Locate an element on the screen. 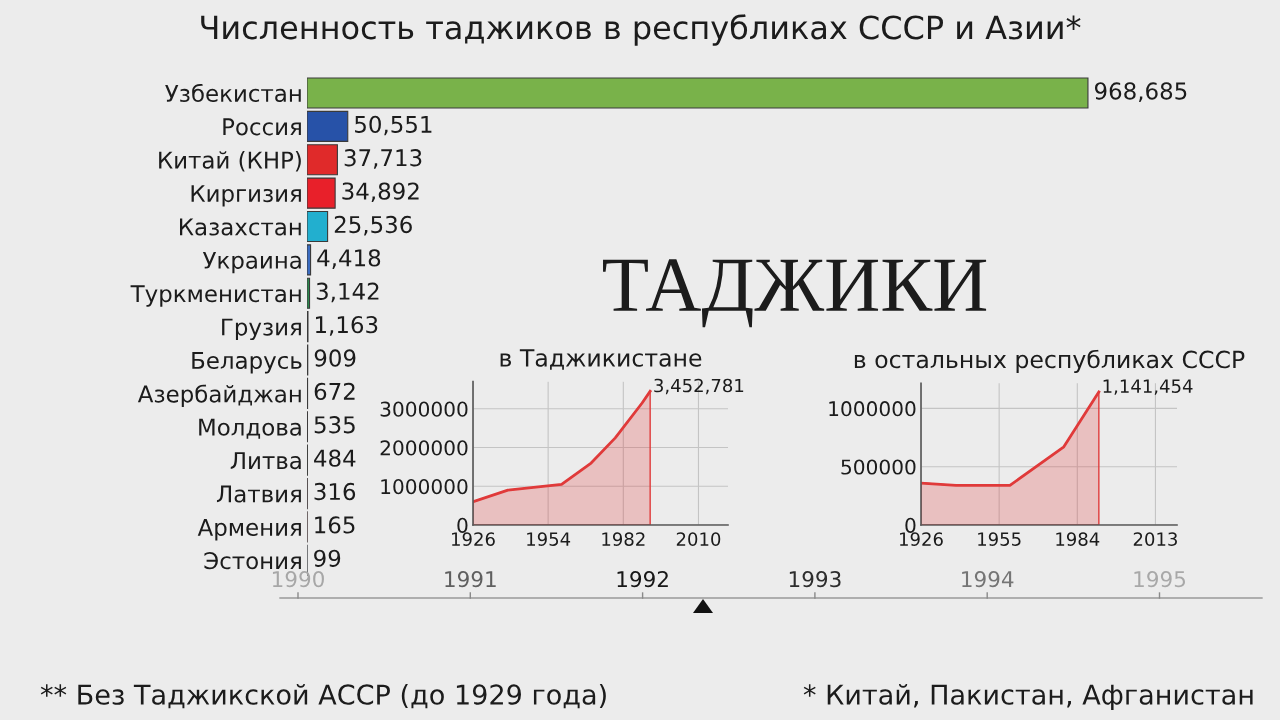 The image size is (1280, 720). data-label: 535 is located at coordinates (334, 425).